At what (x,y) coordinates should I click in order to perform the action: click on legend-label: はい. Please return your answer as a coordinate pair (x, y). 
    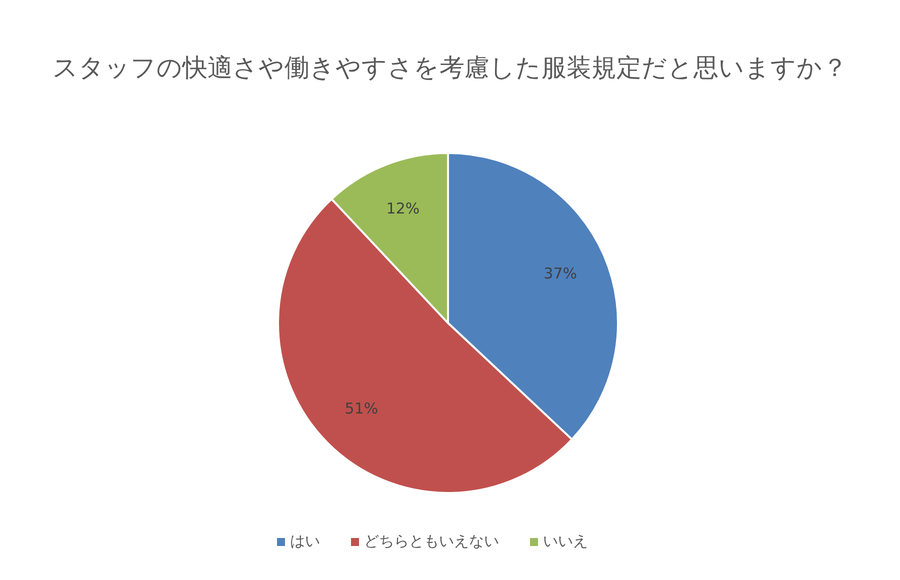
    Looking at the image, I should click on (305, 541).